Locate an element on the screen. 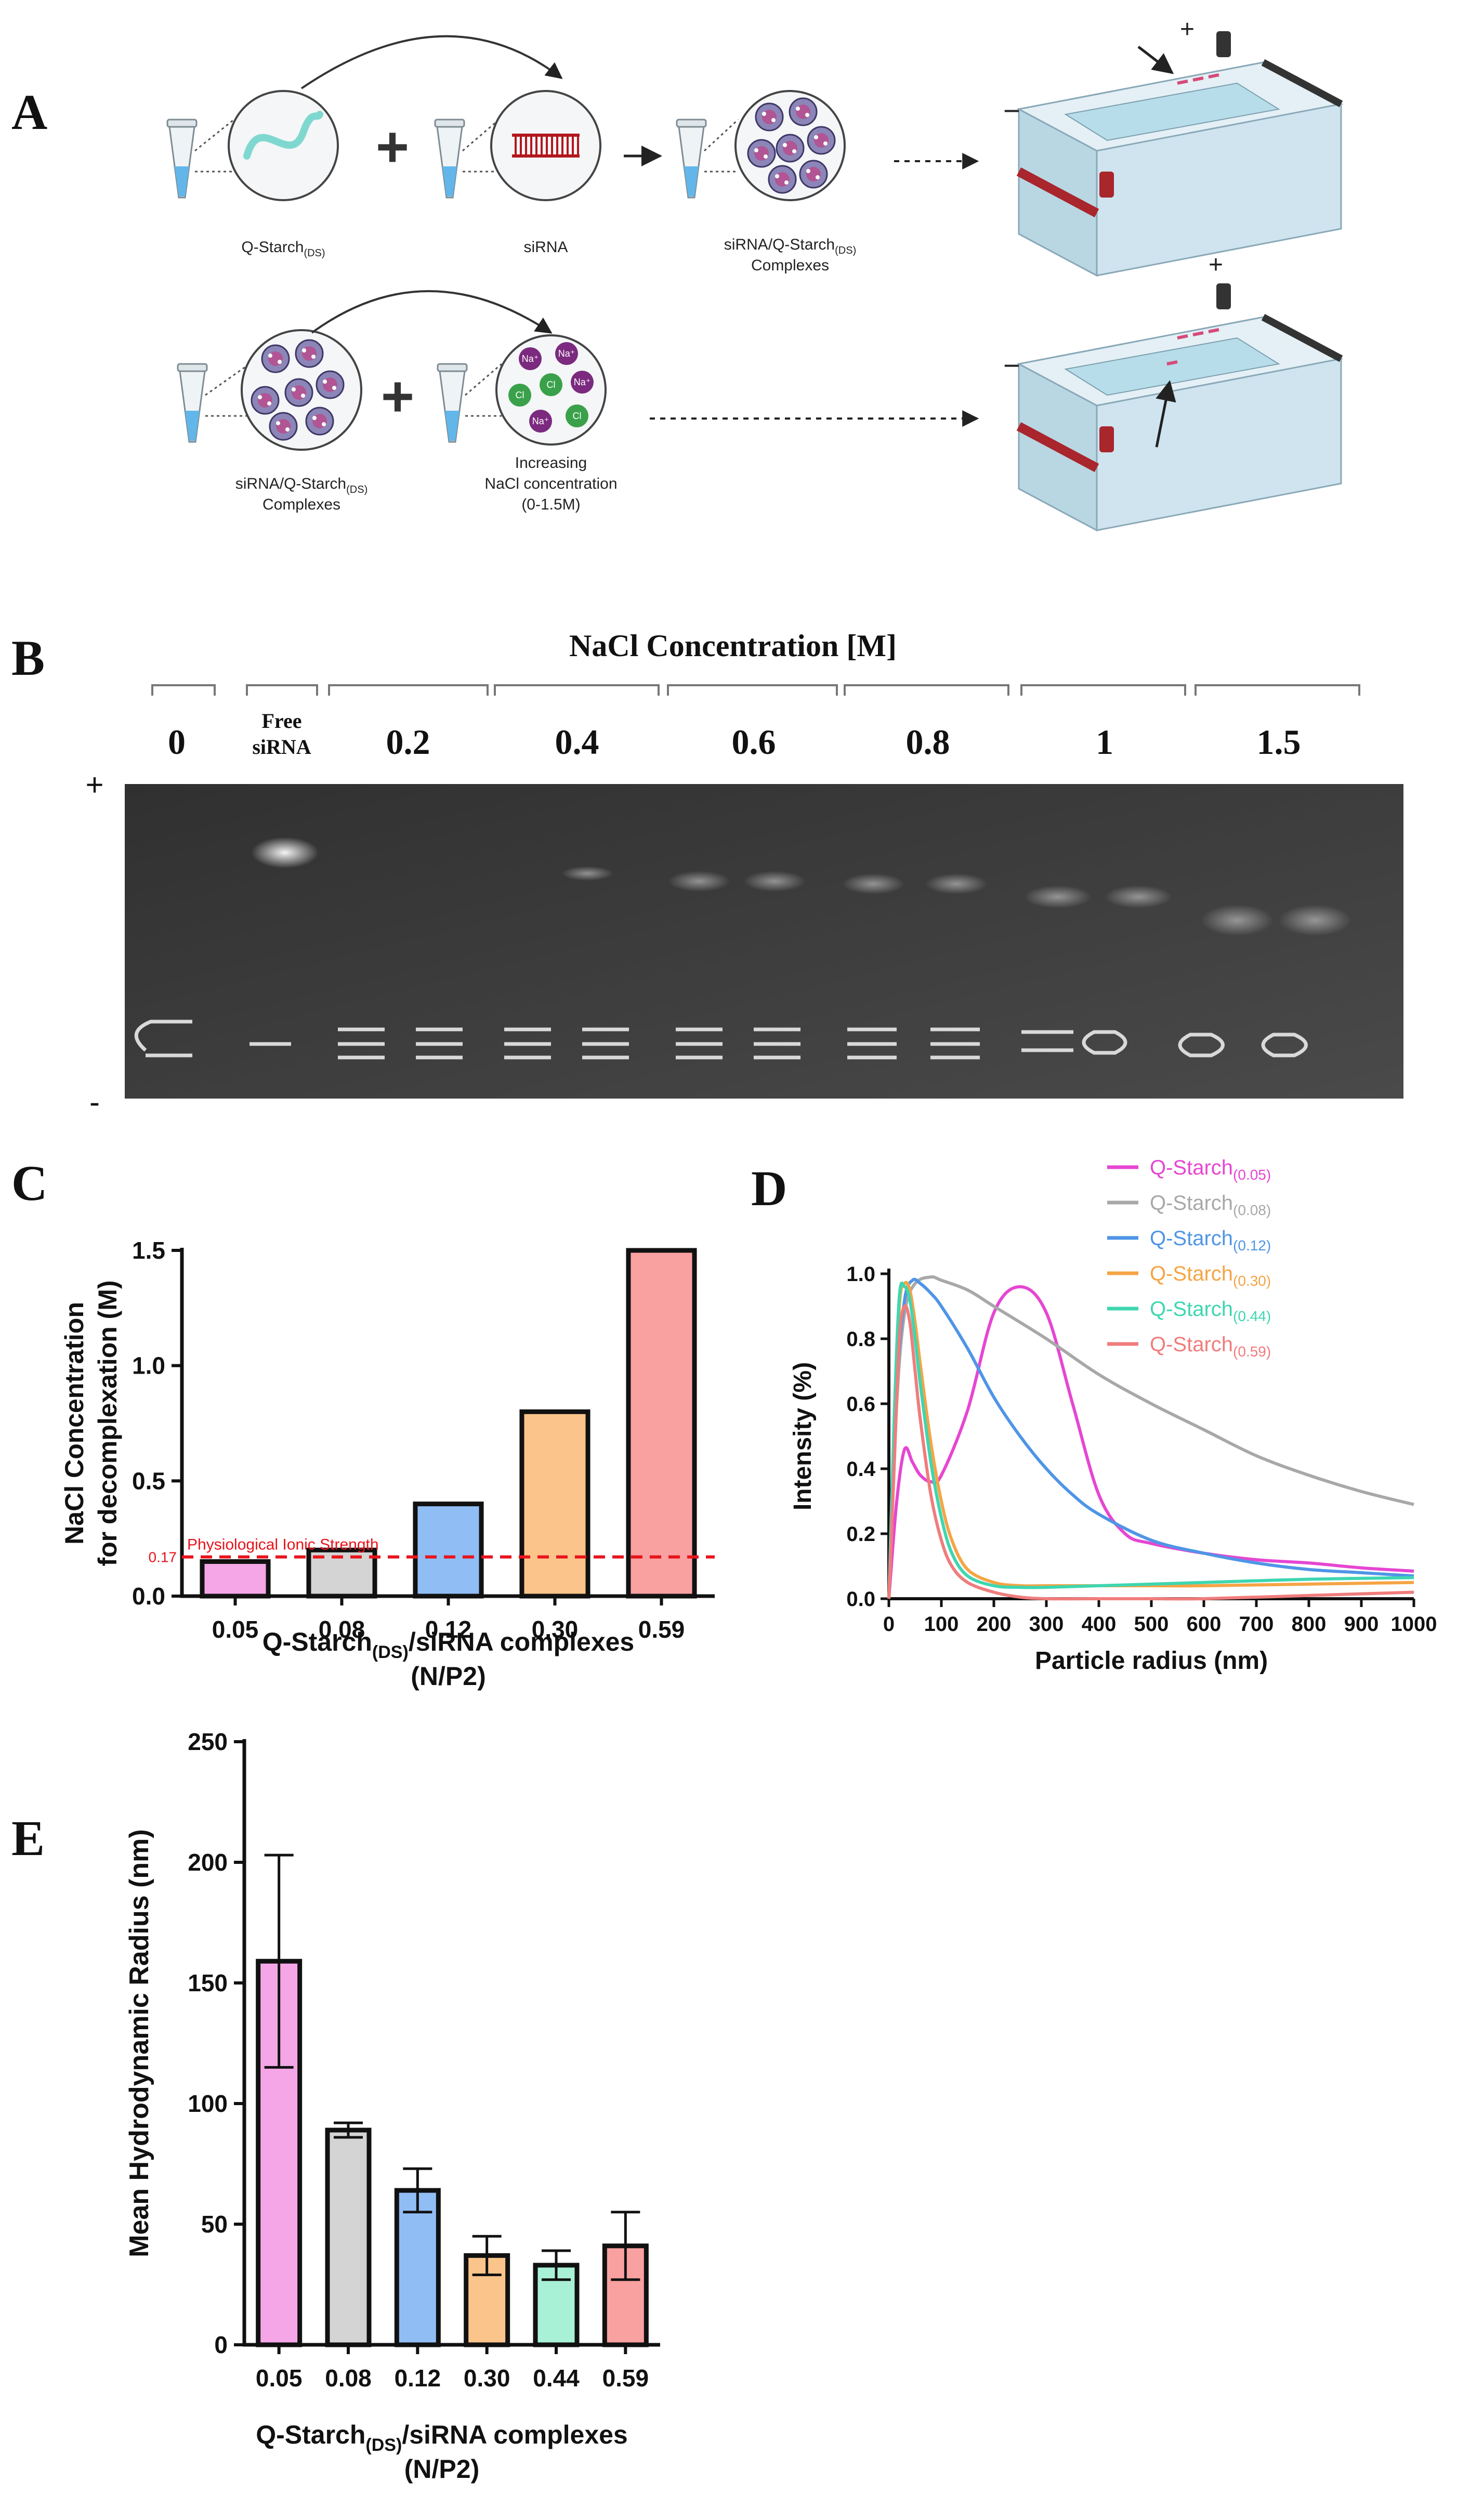 The image size is (1457, 2520). lane-brackets is located at coordinates (756, 690).